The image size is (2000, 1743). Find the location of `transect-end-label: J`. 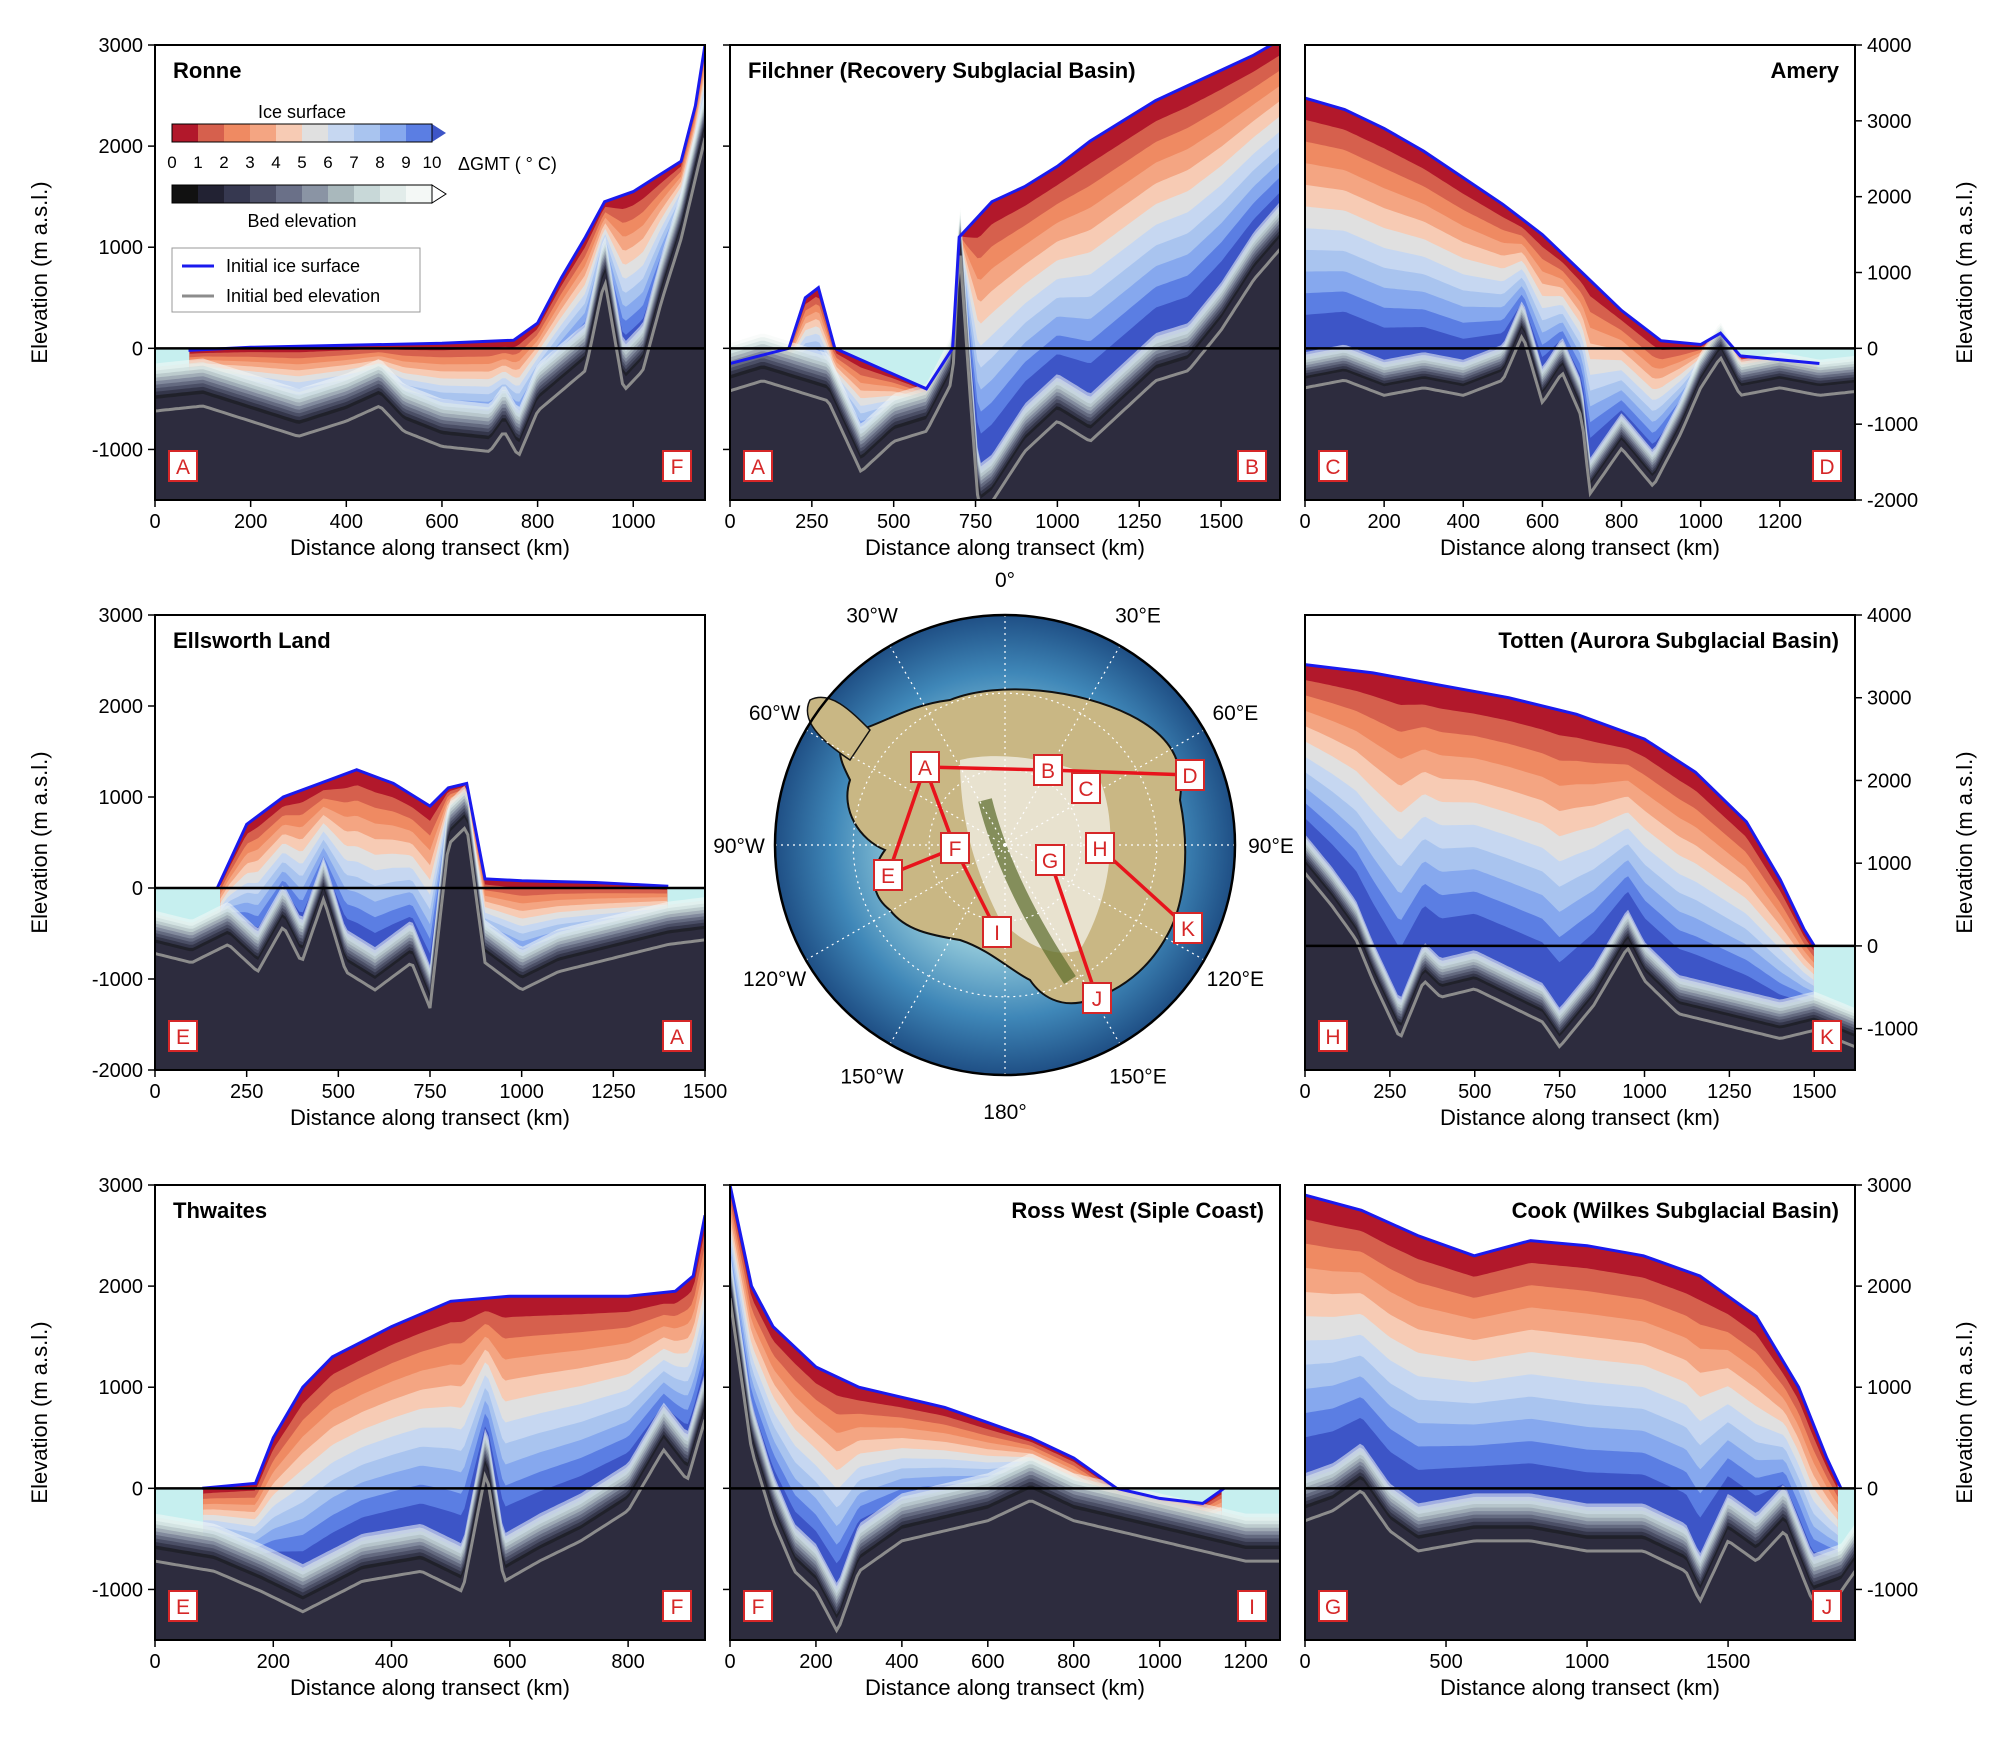

transect-end-label: J is located at coordinates (1827, 1607).